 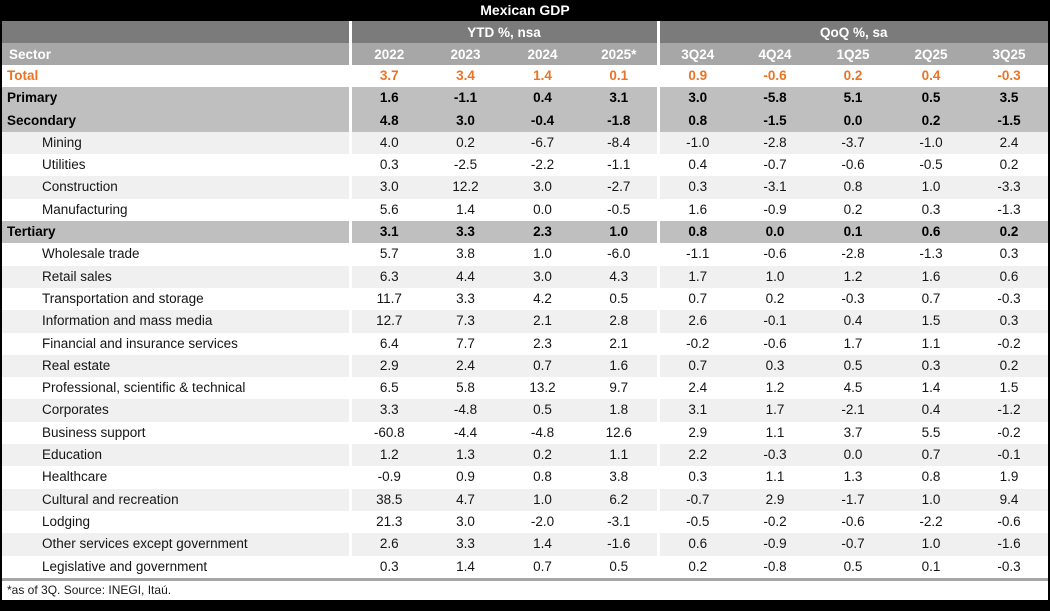 What do you see at coordinates (696, 120) in the screenshot?
I see `value-cell: 0.8` at bounding box center [696, 120].